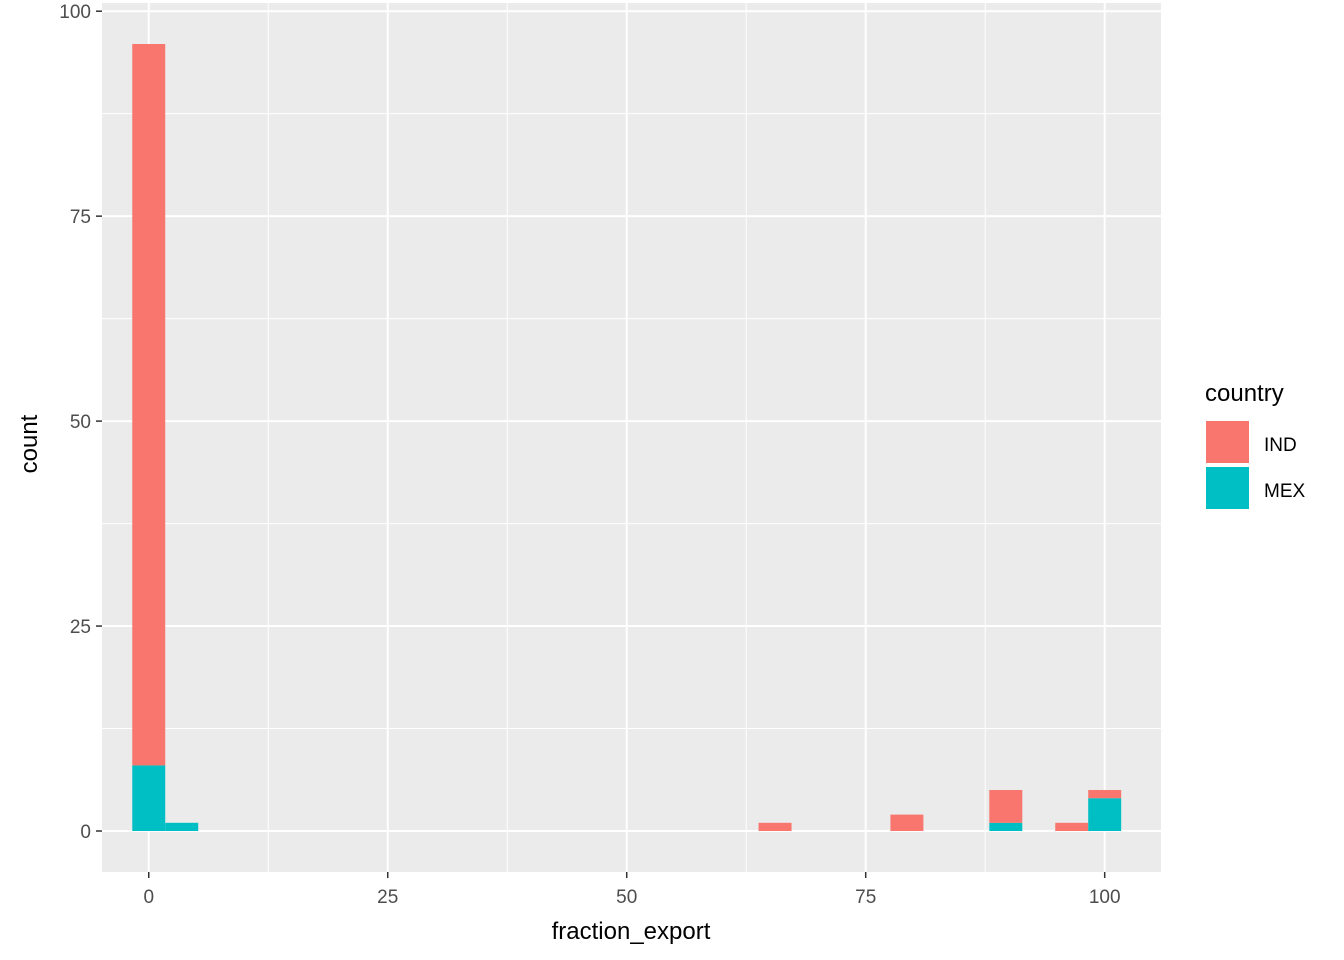  Describe the element at coordinates (1285, 491) in the screenshot. I see `legend-label-mex: MEX` at that location.